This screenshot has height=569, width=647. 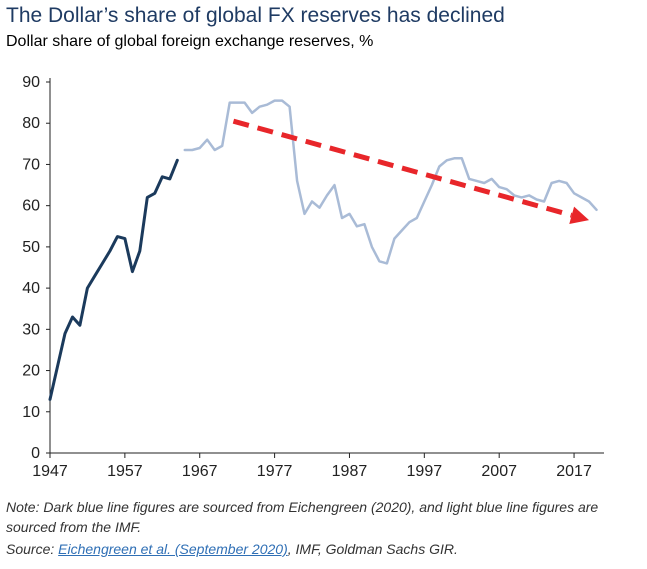 What do you see at coordinates (275, 471) in the screenshot?
I see `x-tick-label: 1977` at bounding box center [275, 471].